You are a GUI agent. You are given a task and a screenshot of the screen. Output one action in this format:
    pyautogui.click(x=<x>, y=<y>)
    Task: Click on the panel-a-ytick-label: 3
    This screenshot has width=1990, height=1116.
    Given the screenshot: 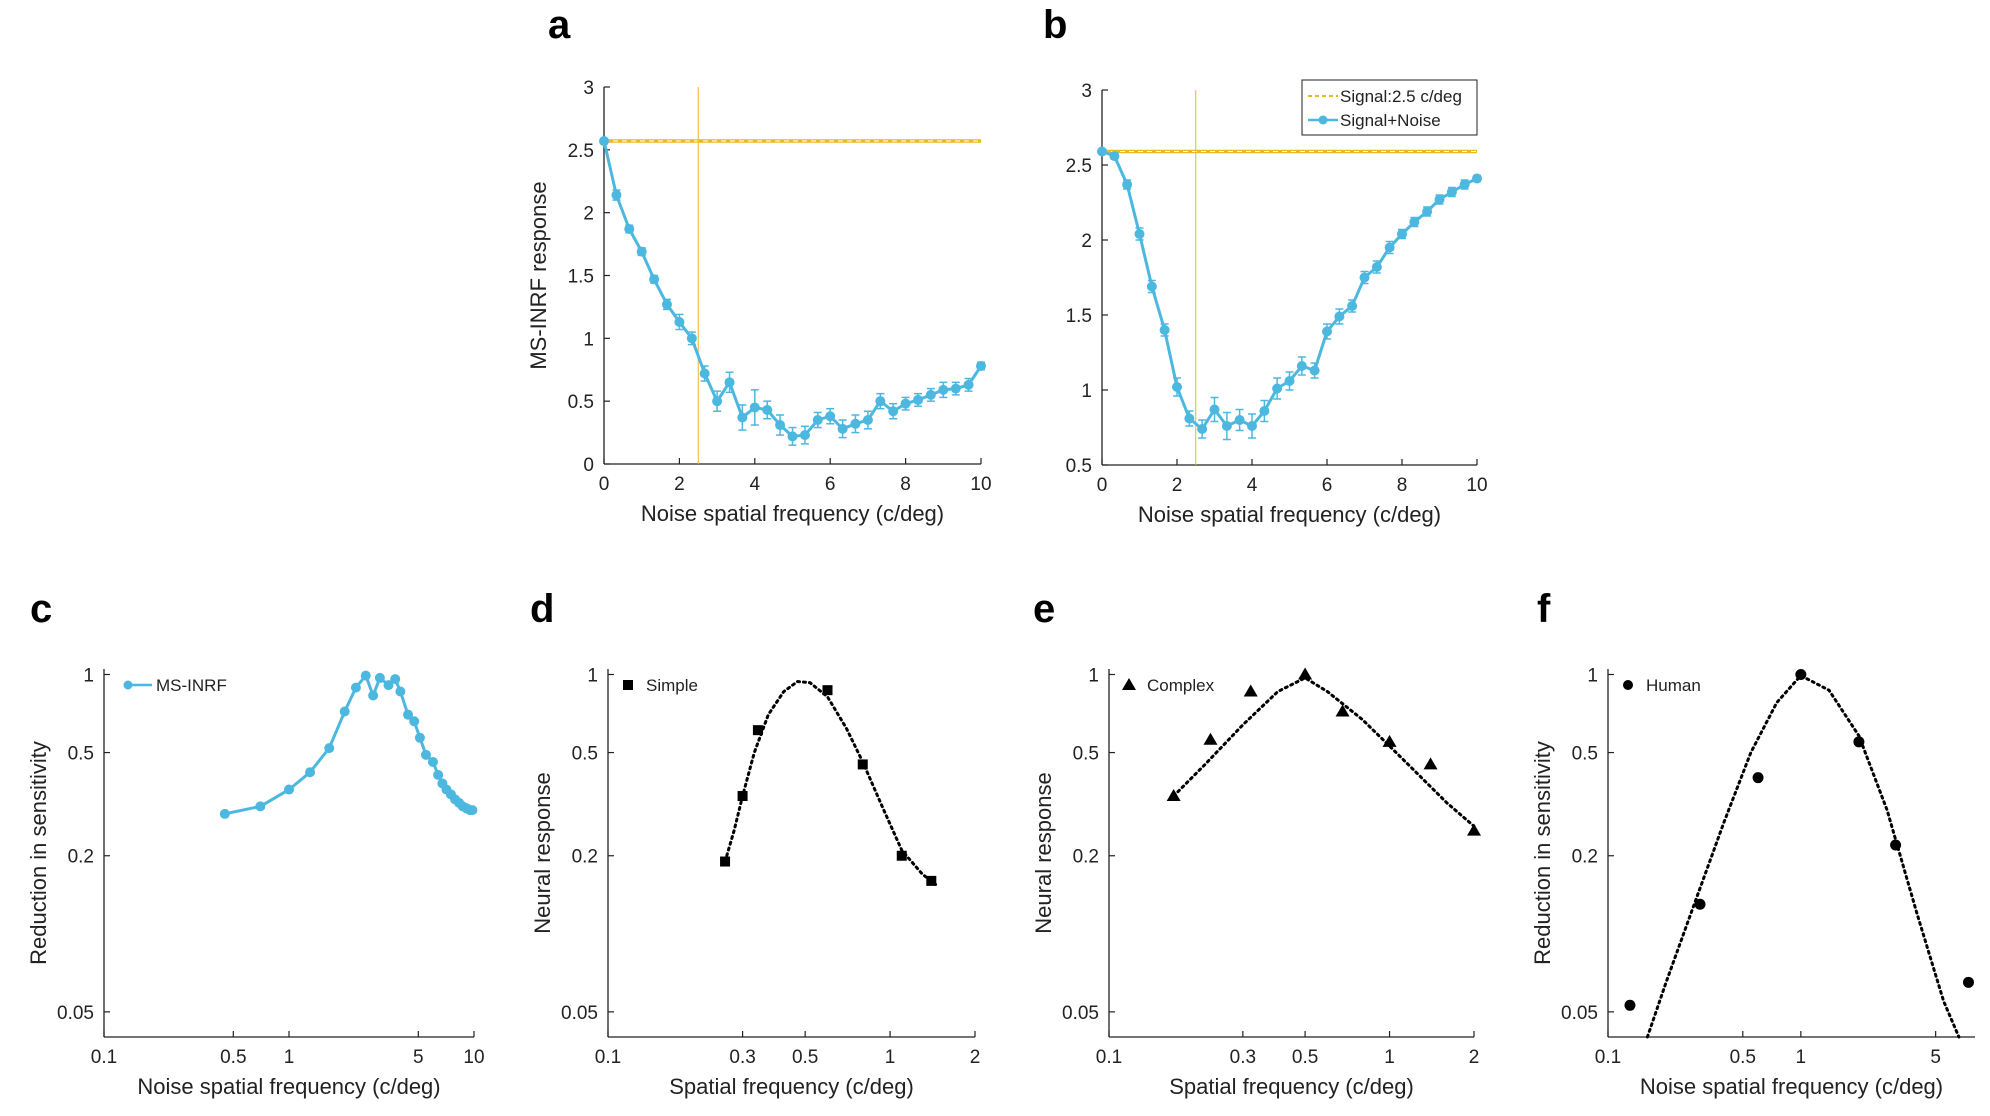 What is the action you would take?
    pyautogui.click(x=588, y=88)
    